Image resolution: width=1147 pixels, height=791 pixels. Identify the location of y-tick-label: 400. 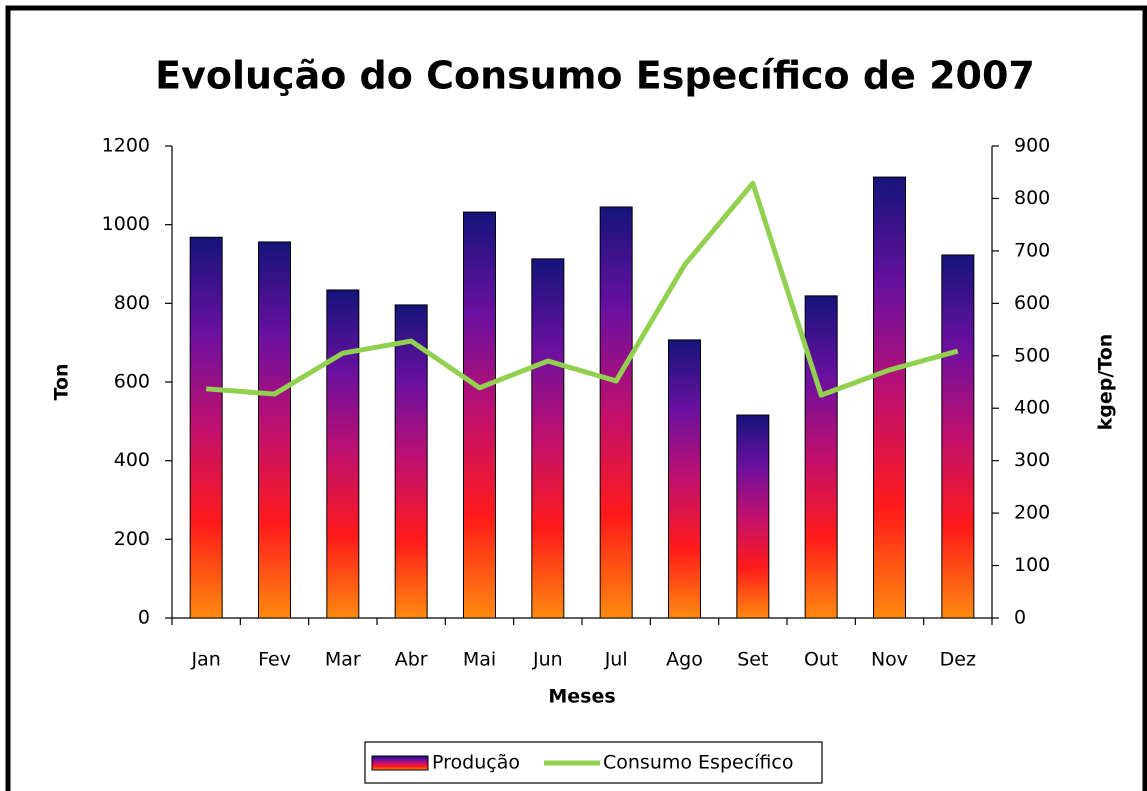
(132, 460).